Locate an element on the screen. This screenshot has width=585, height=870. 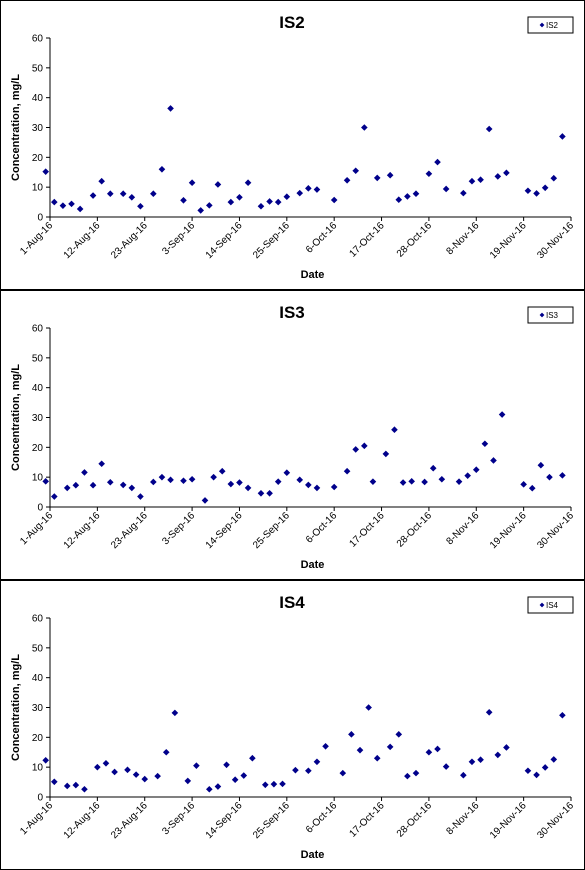
y-axis-label: Concentration, mg/L is located at coordinates (16, 127).